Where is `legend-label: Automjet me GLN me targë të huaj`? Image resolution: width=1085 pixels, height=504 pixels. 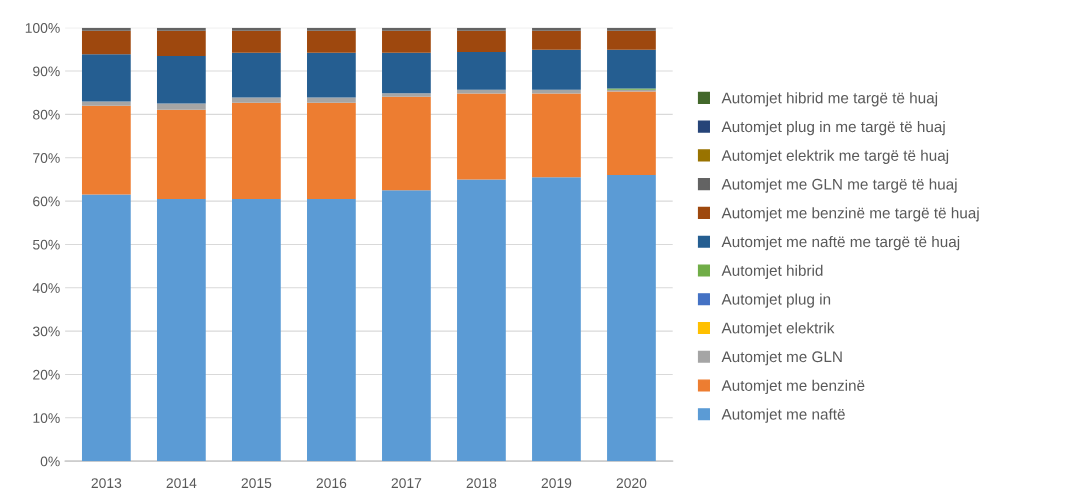 legend-label: Automjet me GLN me targë të huaj is located at coordinates (839, 185).